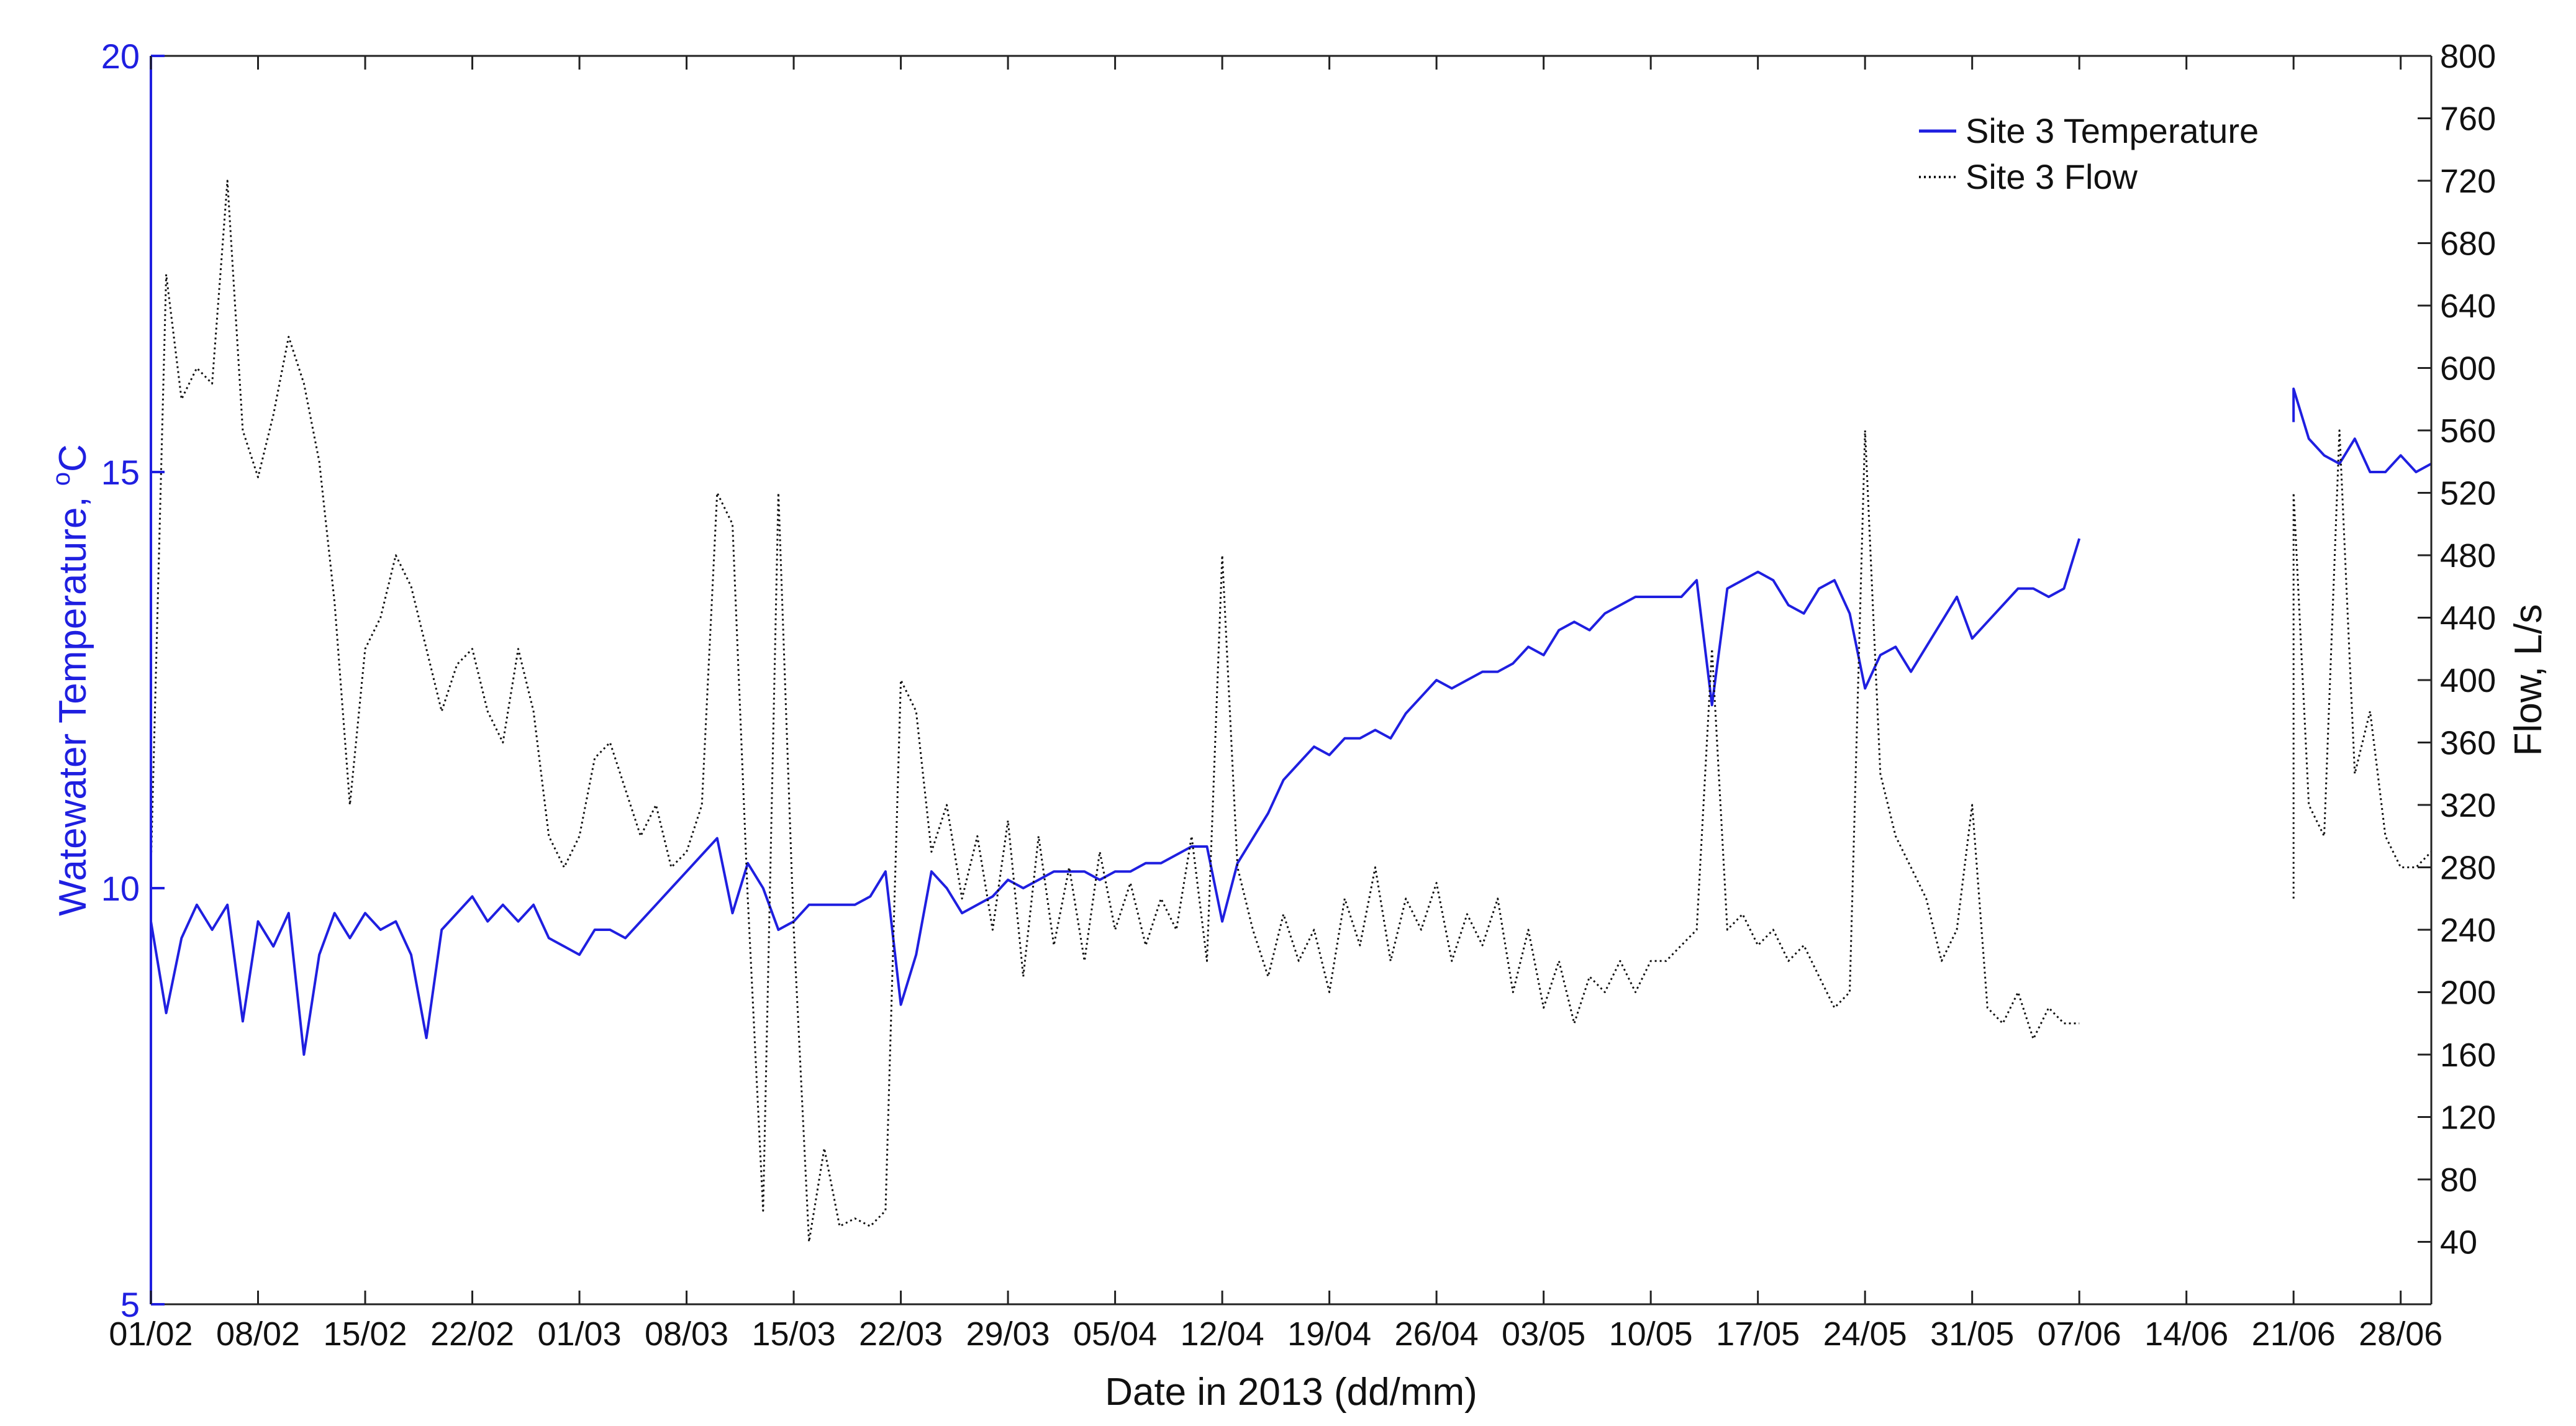 This screenshot has width=2576, height=1426. What do you see at coordinates (1651, 1334) in the screenshot?
I see `x-tick-label: 10/05` at bounding box center [1651, 1334].